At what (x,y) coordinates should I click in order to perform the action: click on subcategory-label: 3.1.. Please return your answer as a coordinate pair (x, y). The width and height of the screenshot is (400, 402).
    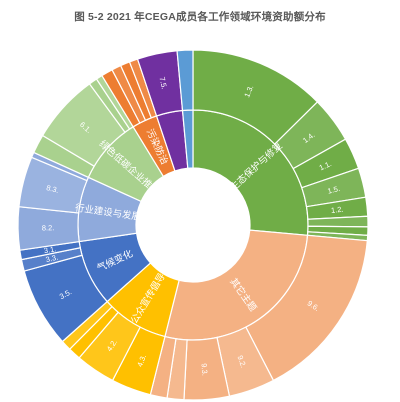
    Looking at the image, I should click on (50, 249).